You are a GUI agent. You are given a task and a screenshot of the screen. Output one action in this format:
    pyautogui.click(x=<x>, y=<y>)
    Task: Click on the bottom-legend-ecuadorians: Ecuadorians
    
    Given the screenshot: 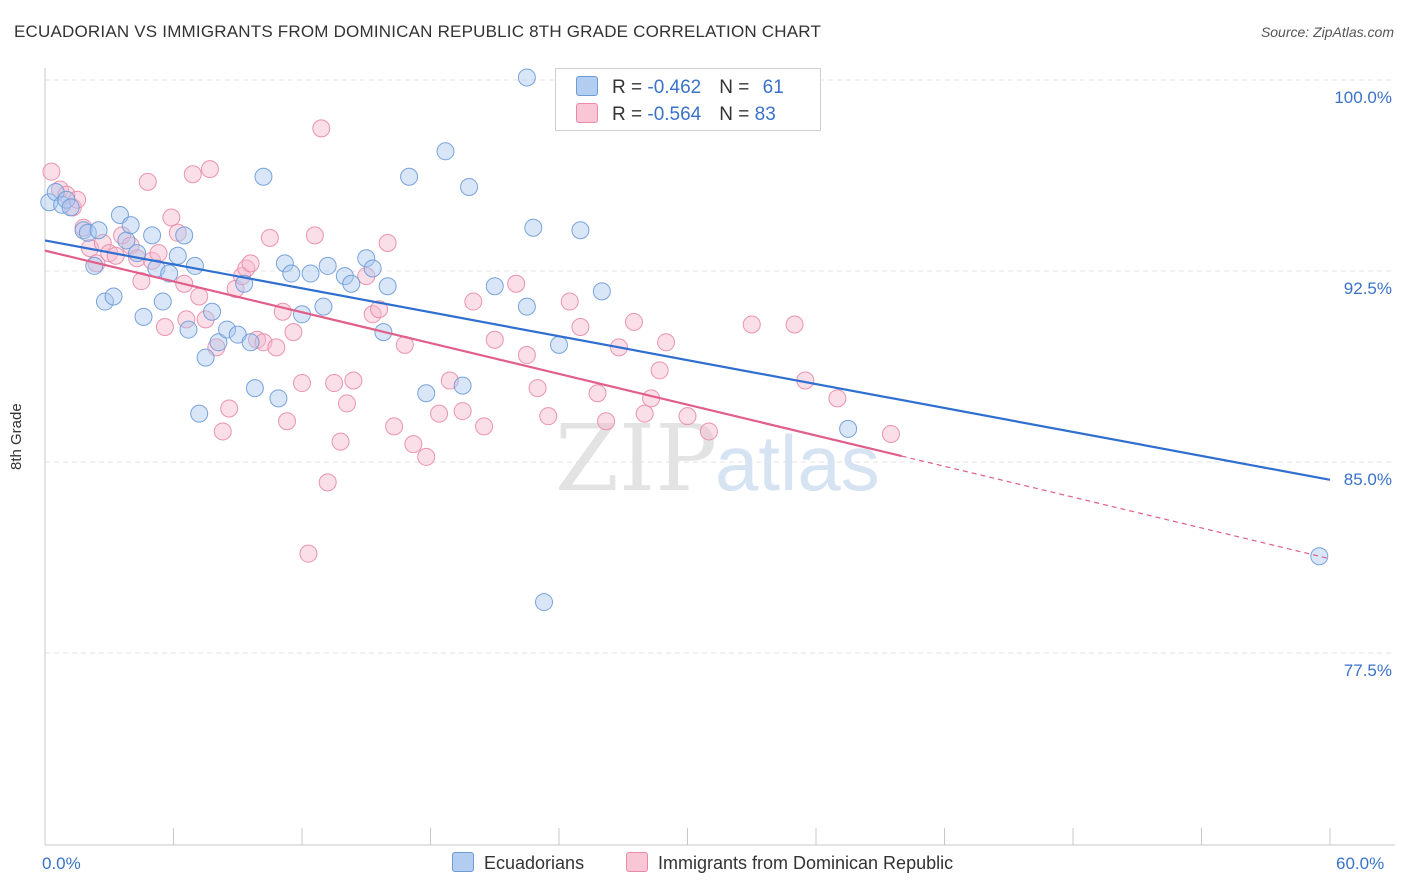 What is the action you would take?
    pyautogui.click(x=518, y=863)
    